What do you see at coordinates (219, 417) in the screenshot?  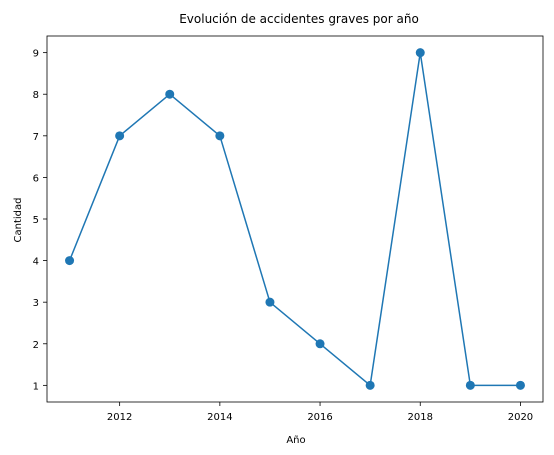 I see `x-tick-label: 2014` at bounding box center [219, 417].